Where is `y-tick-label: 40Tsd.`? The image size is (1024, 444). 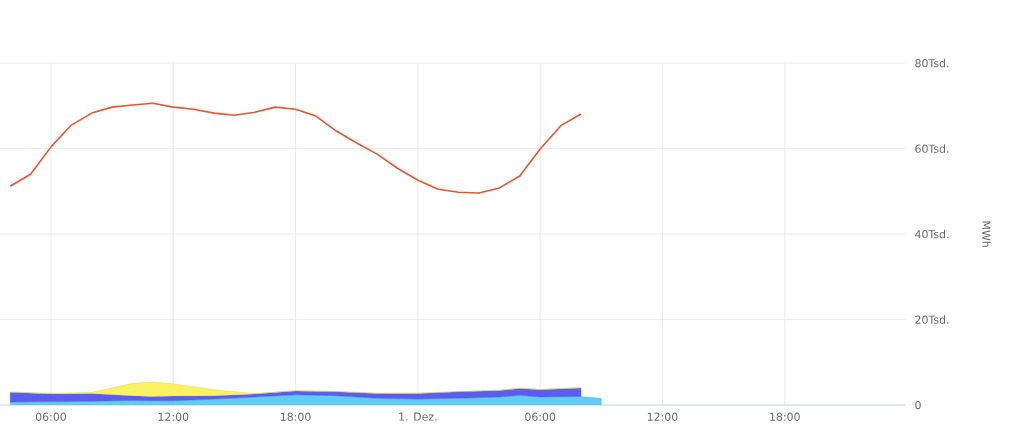 y-tick-label: 40Tsd. is located at coordinates (932, 234).